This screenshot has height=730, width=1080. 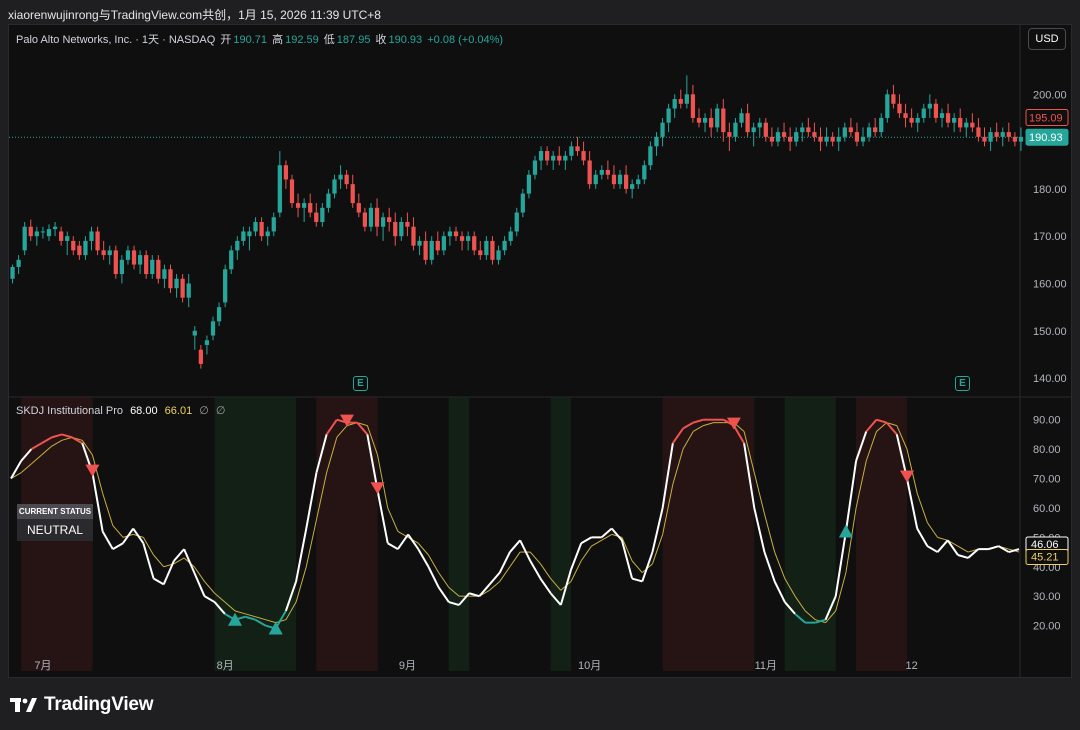 I want to click on footer-bar: TradingView, so click(x=540, y=704).